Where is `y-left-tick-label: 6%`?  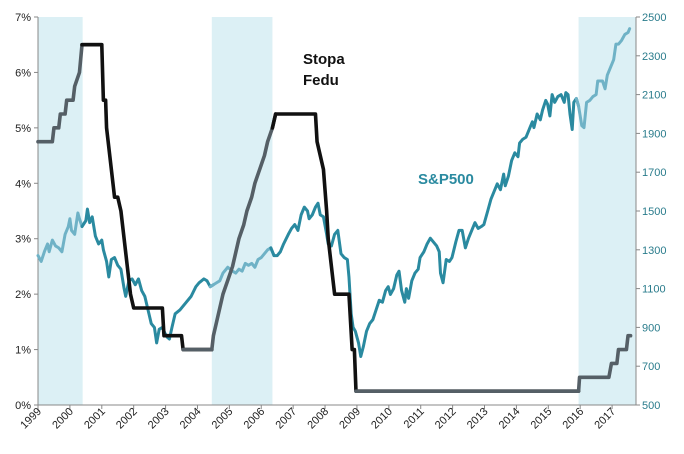 y-left-tick-label: 6% is located at coordinates (23, 73).